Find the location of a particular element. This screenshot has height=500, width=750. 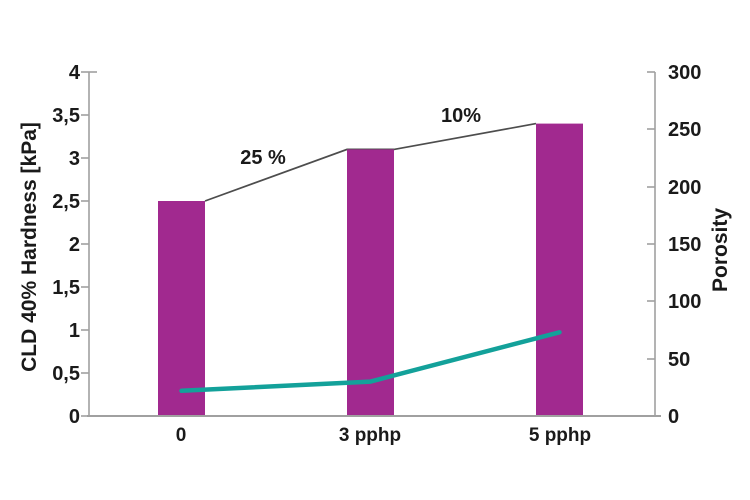

right-tick-label: 300 is located at coordinates (684, 73).